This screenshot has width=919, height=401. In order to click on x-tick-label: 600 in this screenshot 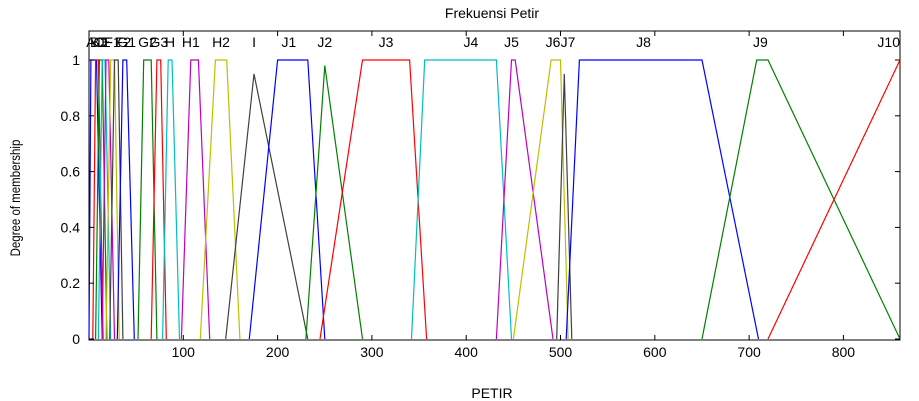, I will do `click(655, 352)`.